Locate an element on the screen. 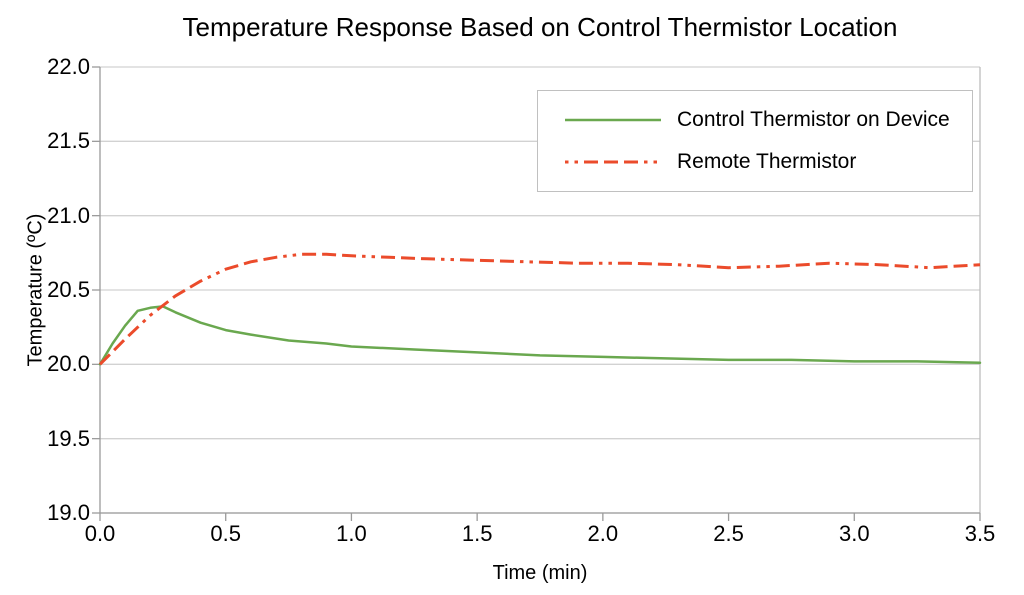 The height and width of the screenshot is (595, 1024). y-tick-label: 19.5 is located at coordinates (68, 438).